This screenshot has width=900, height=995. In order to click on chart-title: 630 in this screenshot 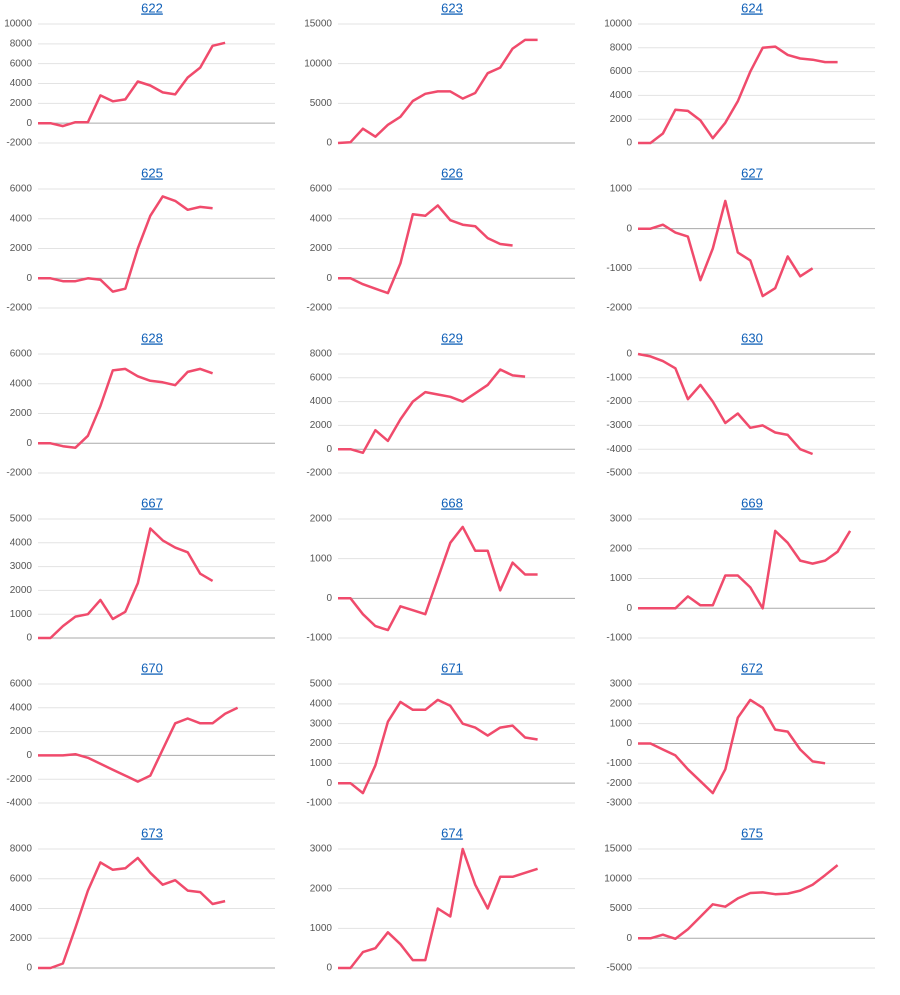, I will do `click(752, 337)`.